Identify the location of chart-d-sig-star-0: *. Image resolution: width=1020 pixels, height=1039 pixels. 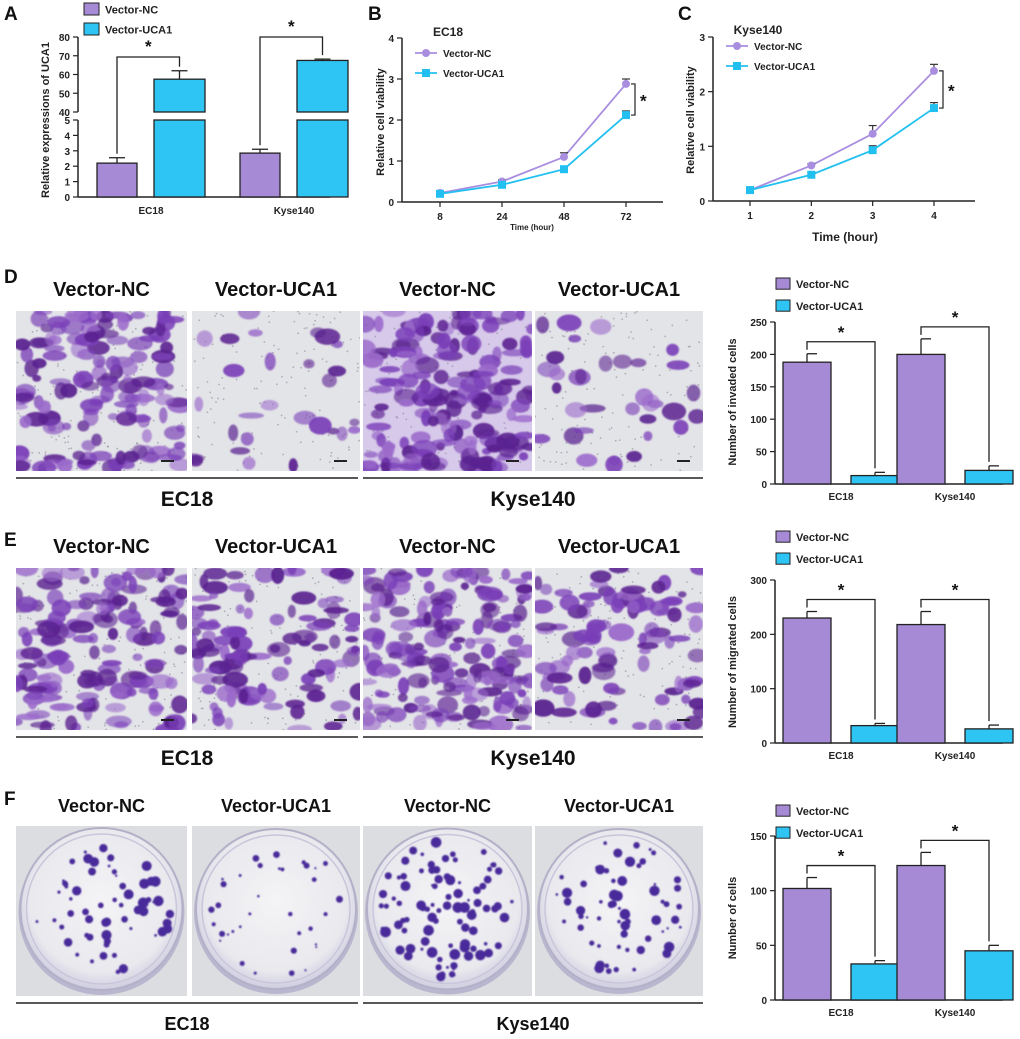
(841, 332).